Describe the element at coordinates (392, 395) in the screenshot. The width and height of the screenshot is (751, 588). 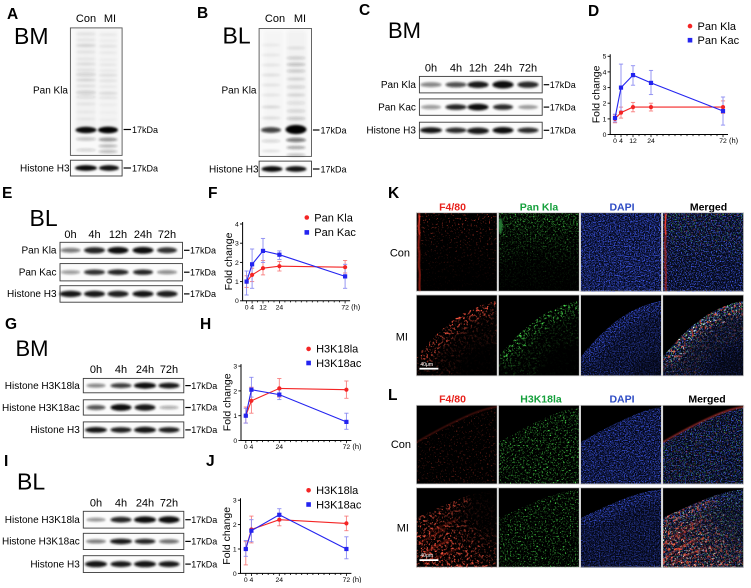
I see `svg-text: L` at that location.